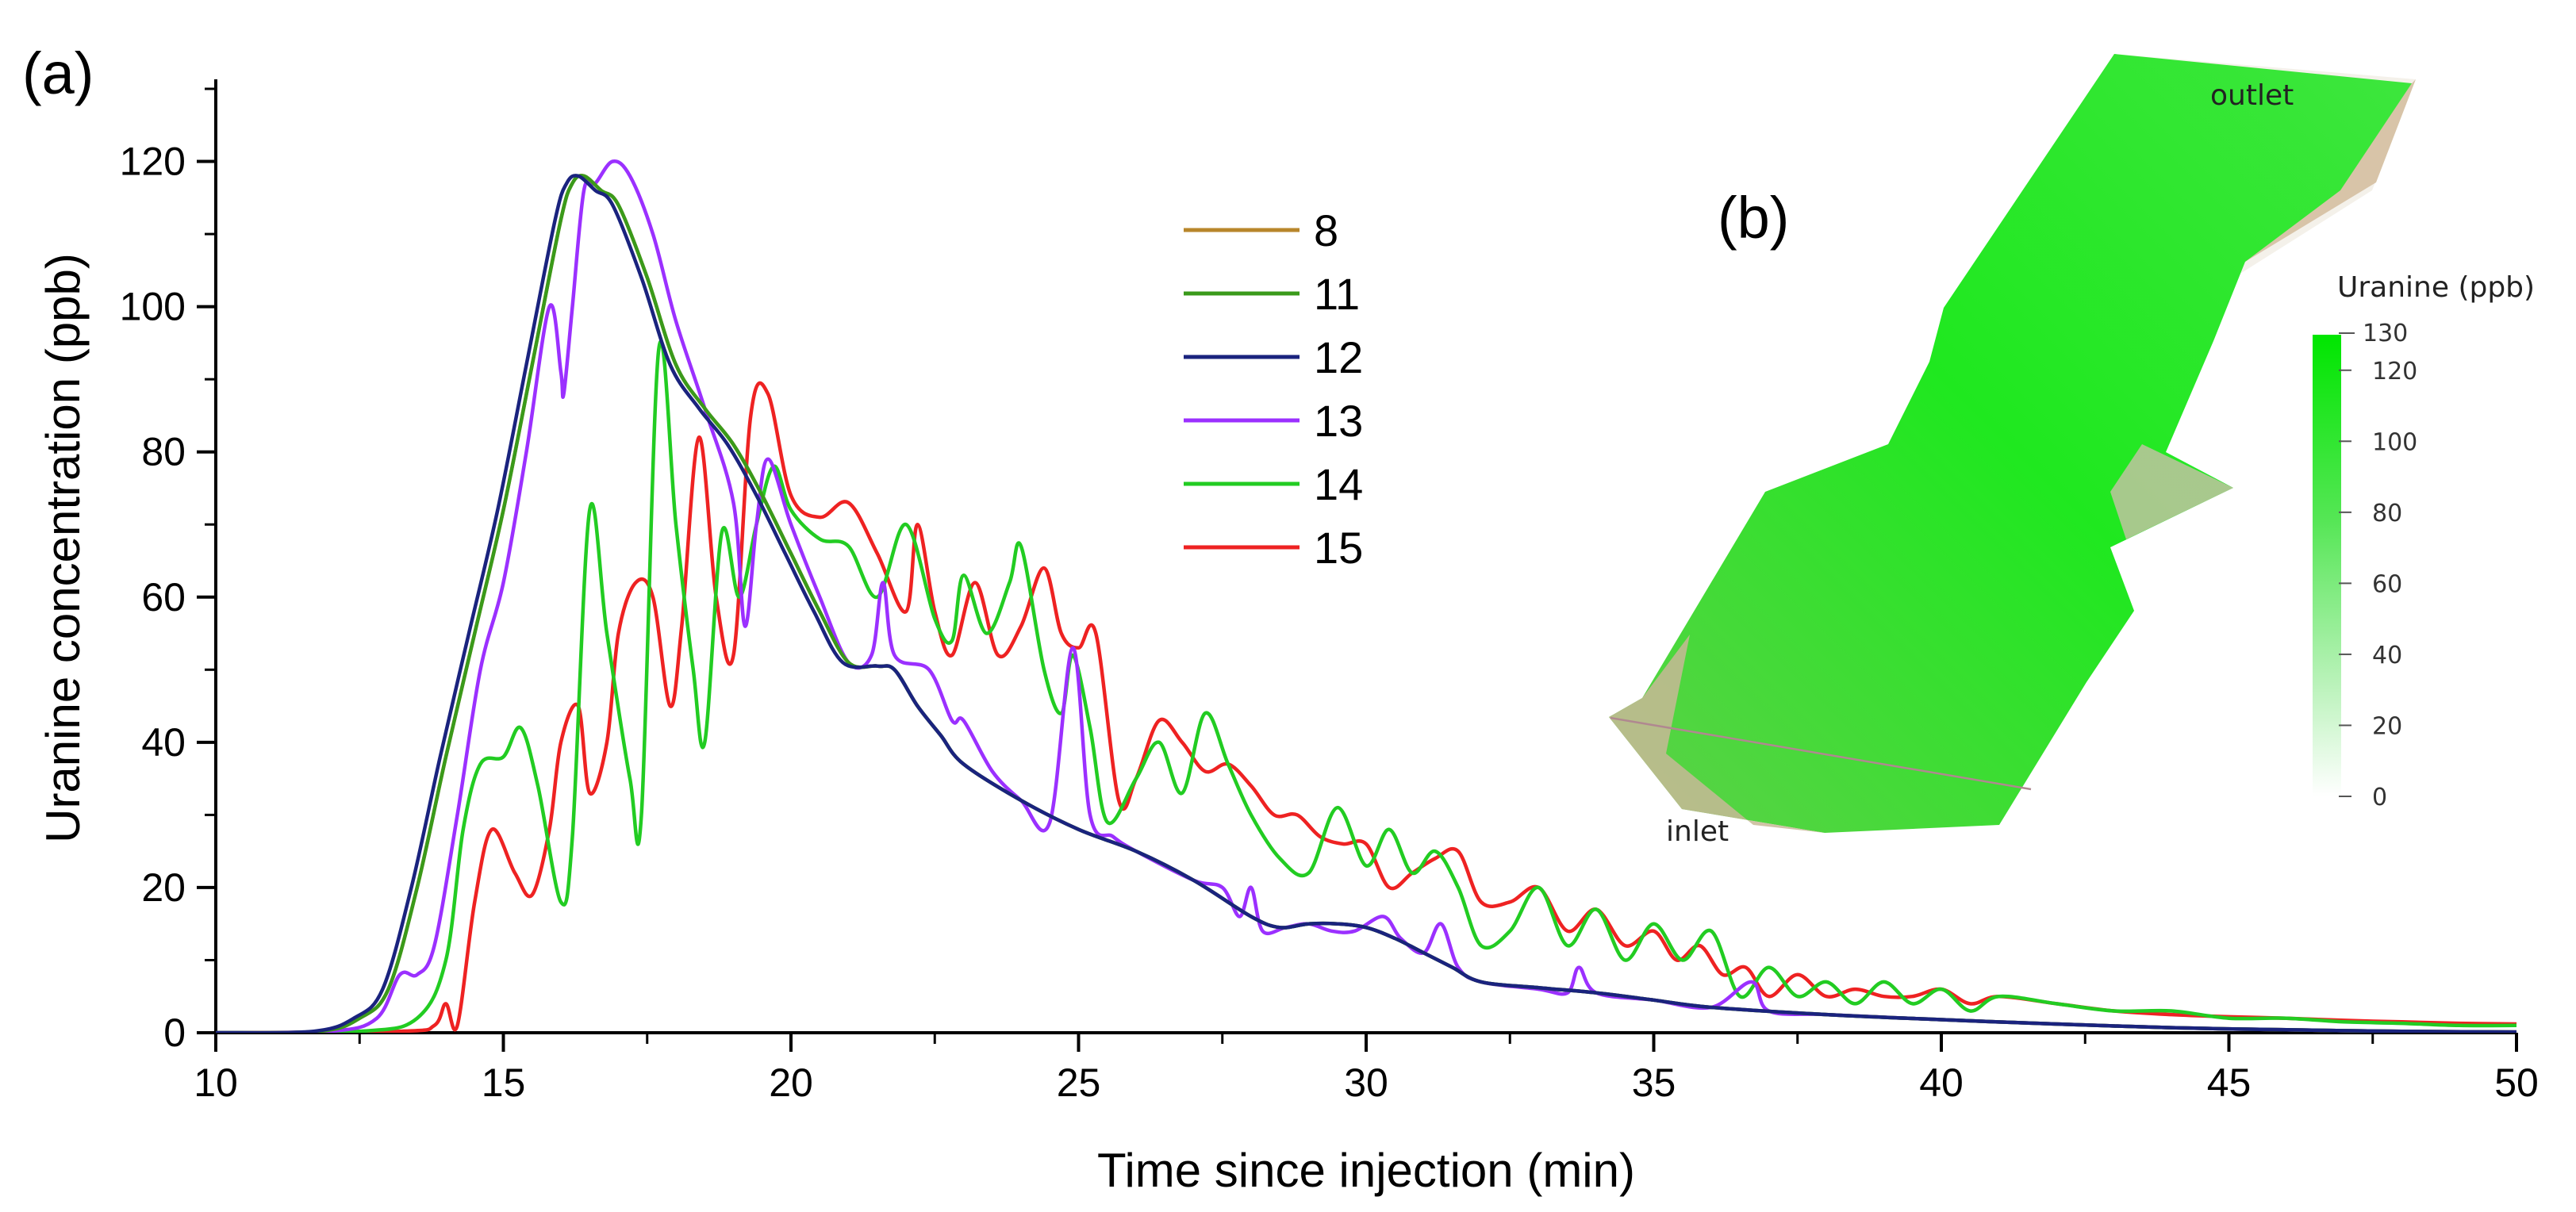  What do you see at coordinates (153, 307) in the screenshot?
I see `y-tick-label: 100` at bounding box center [153, 307].